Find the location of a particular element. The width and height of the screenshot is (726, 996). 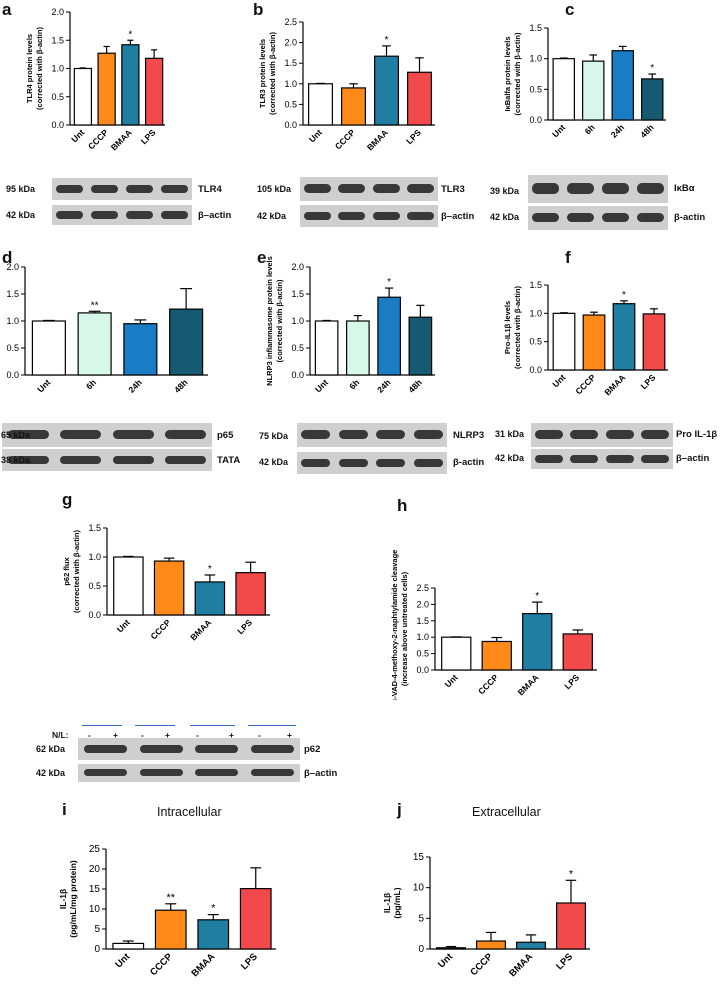

blot-label: Pro IL-1β is located at coordinates (697, 434).